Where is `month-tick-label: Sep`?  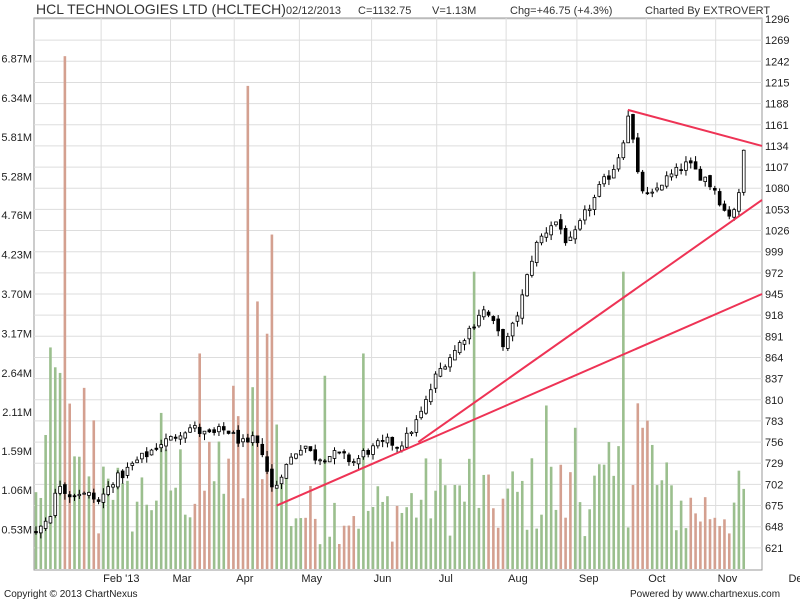
month-tick-label: Sep is located at coordinates (589, 579).